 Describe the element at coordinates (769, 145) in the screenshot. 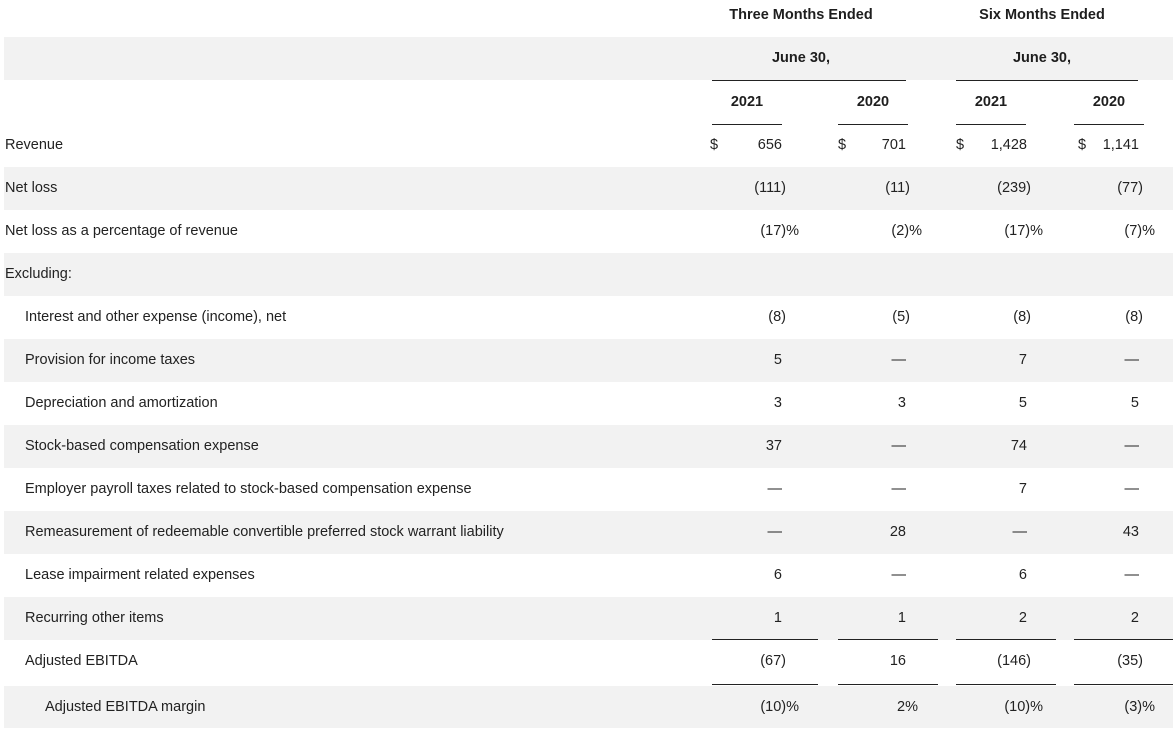

I see `value-cell: 656` at that location.